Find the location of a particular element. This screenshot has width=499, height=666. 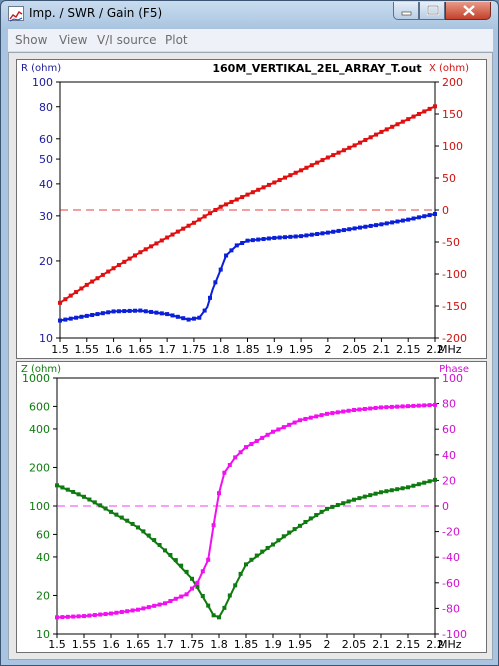

y-right-tick-label: -50 is located at coordinates (451, 242).